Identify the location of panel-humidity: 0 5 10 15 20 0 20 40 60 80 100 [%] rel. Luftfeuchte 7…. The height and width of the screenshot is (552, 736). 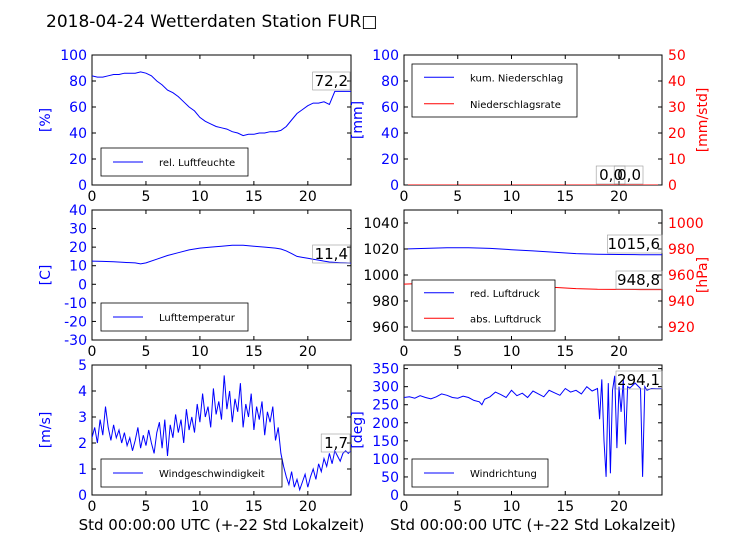
(195, 126).